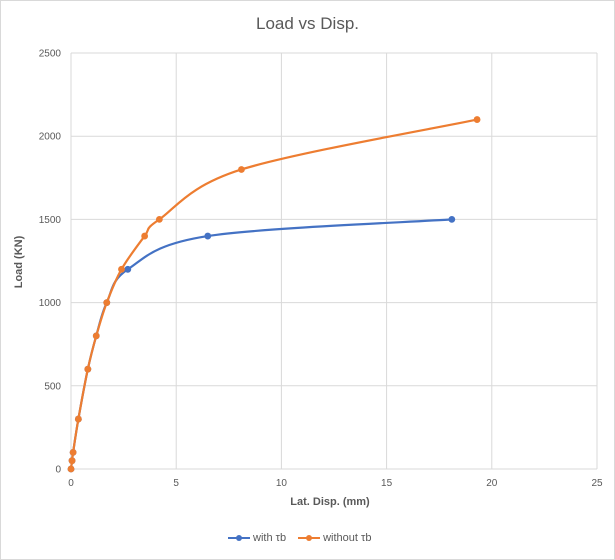 Image resolution: width=615 pixels, height=560 pixels. Describe the element at coordinates (309, 538) in the screenshot. I see `legend-swatch-without-tb` at that location.